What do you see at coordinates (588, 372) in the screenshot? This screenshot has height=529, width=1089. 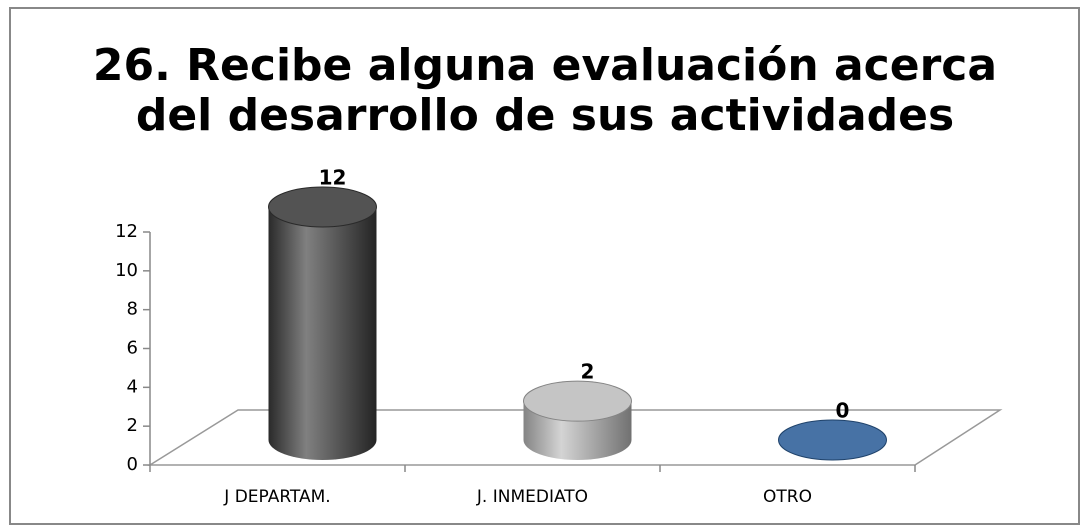 I see `value-label: 2` at bounding box center [588, 372].